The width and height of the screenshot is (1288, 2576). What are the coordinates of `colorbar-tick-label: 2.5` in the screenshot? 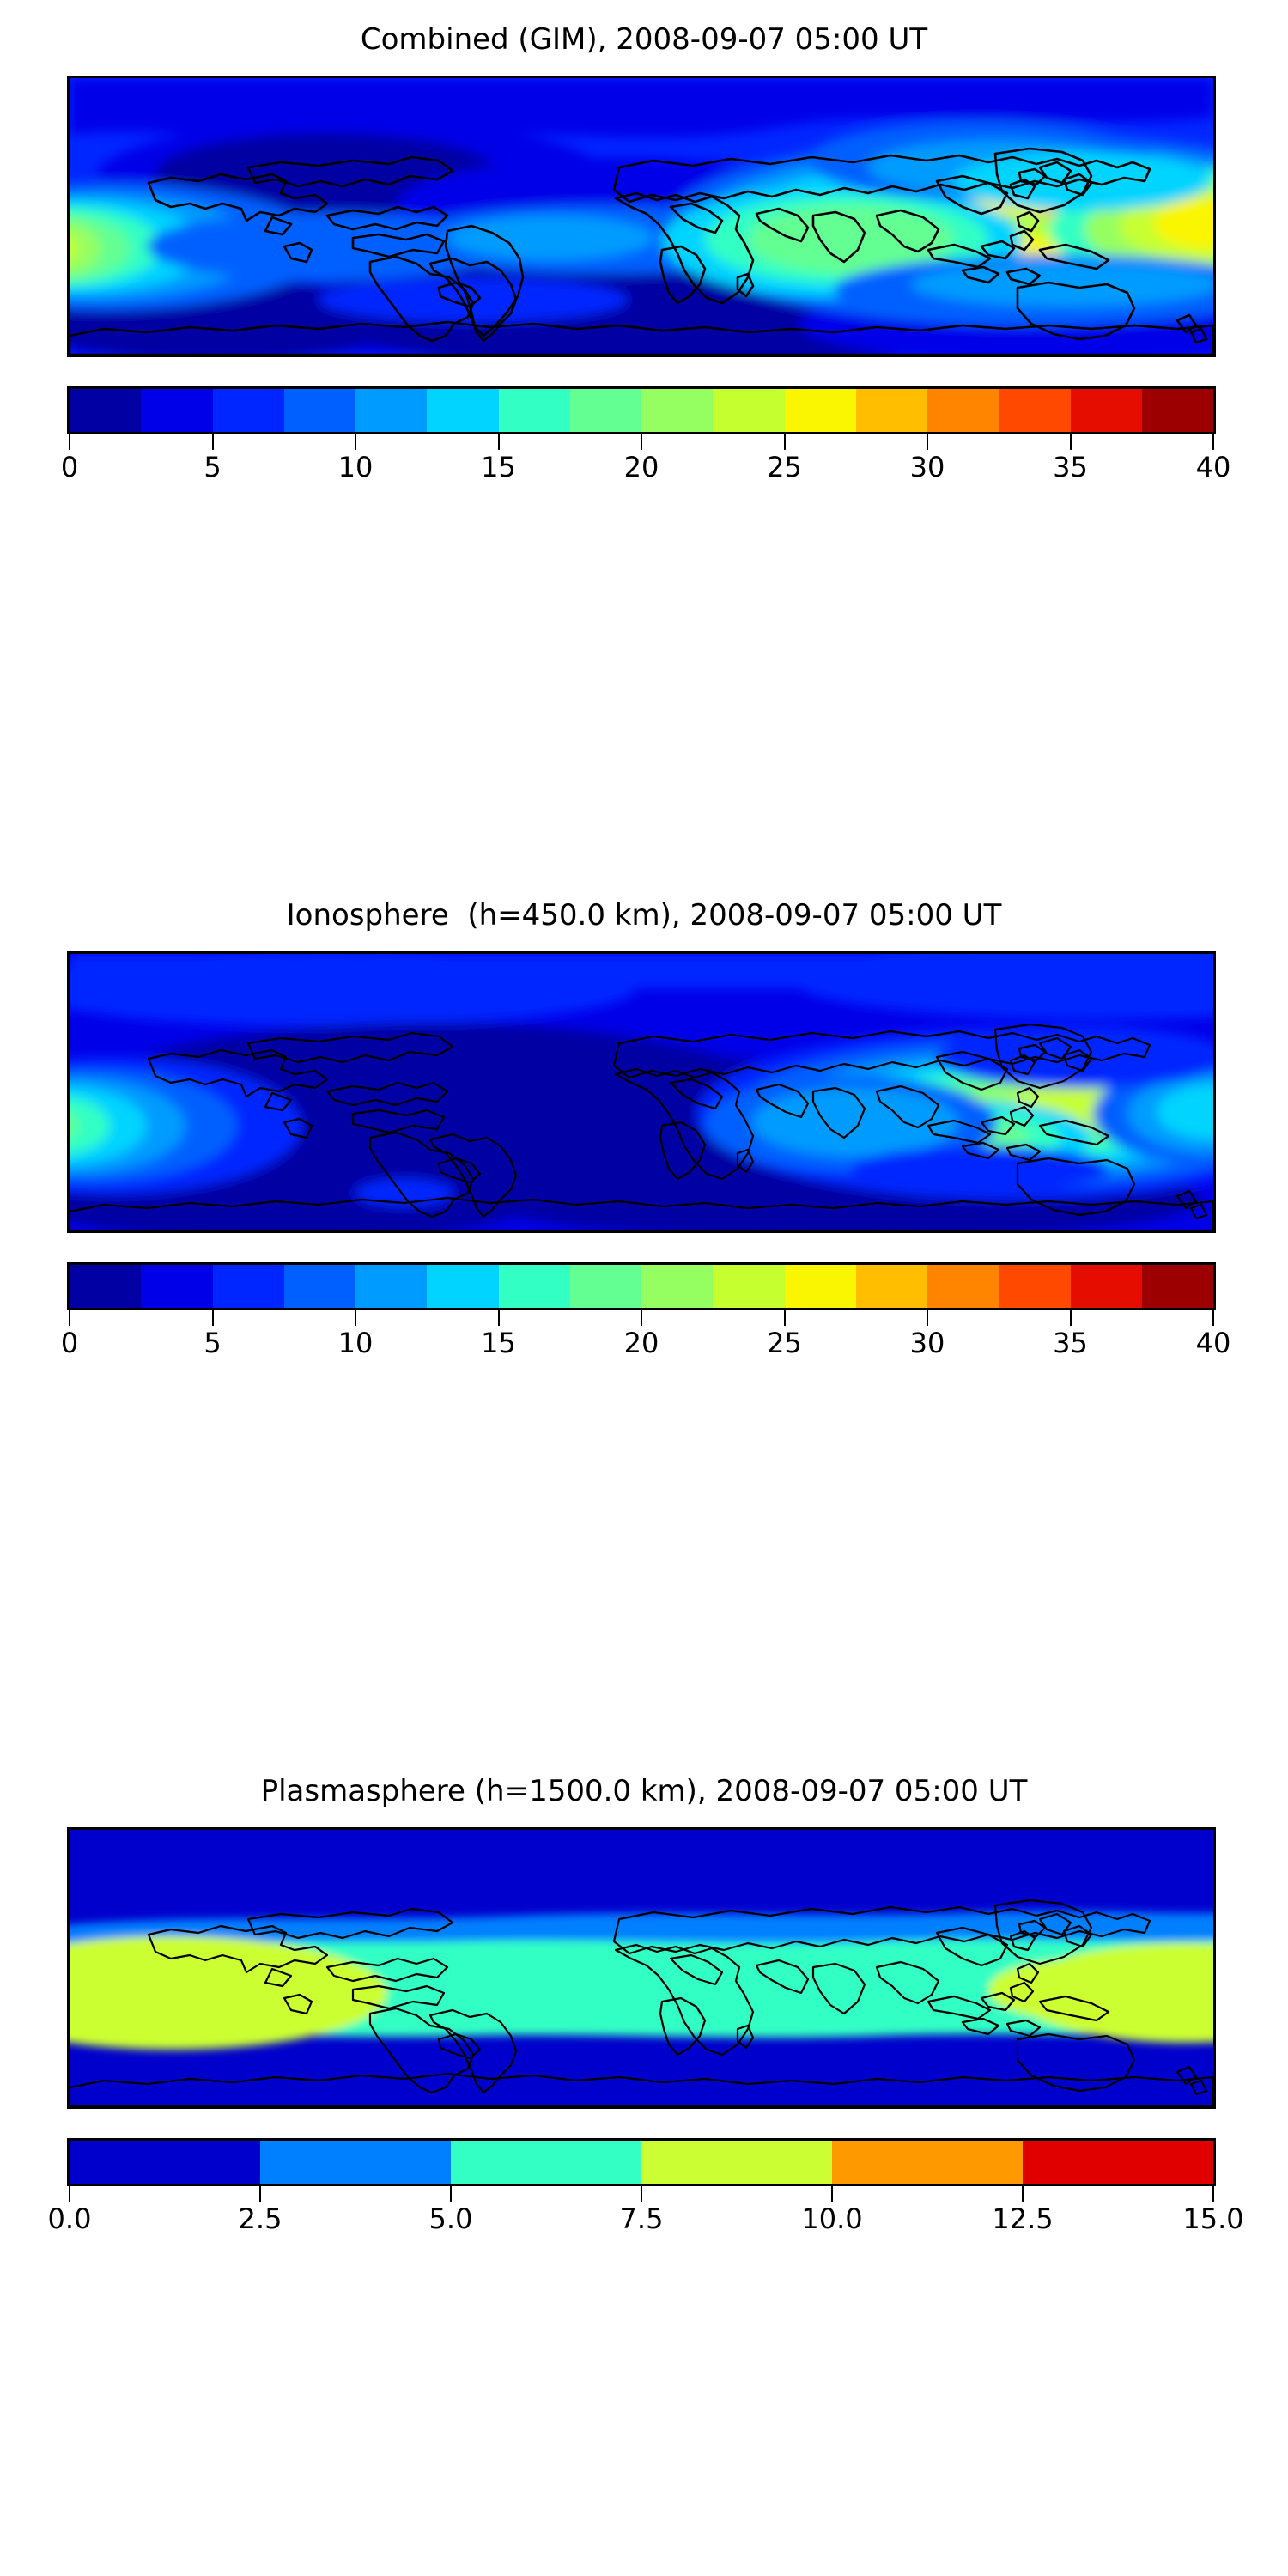 It's located at (260, 2218).